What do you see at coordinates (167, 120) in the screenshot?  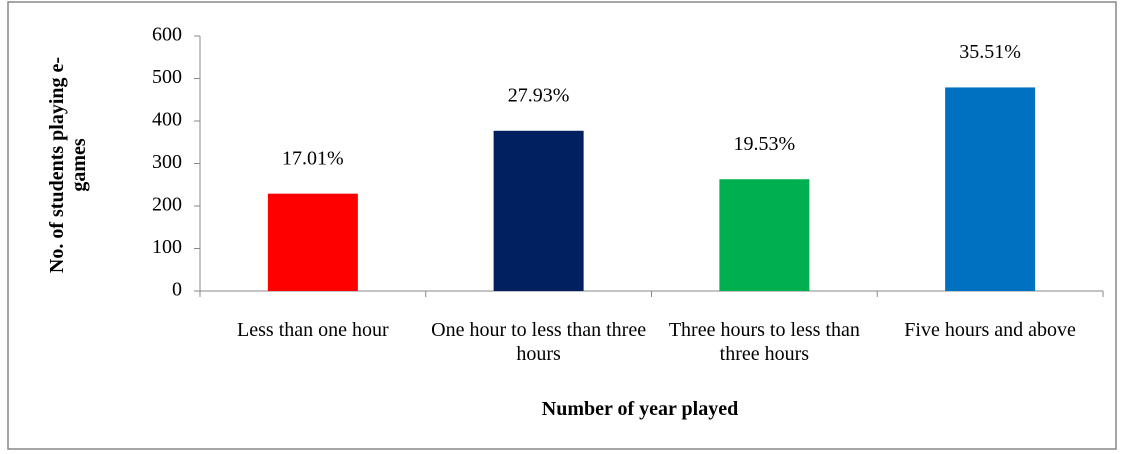 I see `y-tick-label: 400` at bounding box center [167, 120].